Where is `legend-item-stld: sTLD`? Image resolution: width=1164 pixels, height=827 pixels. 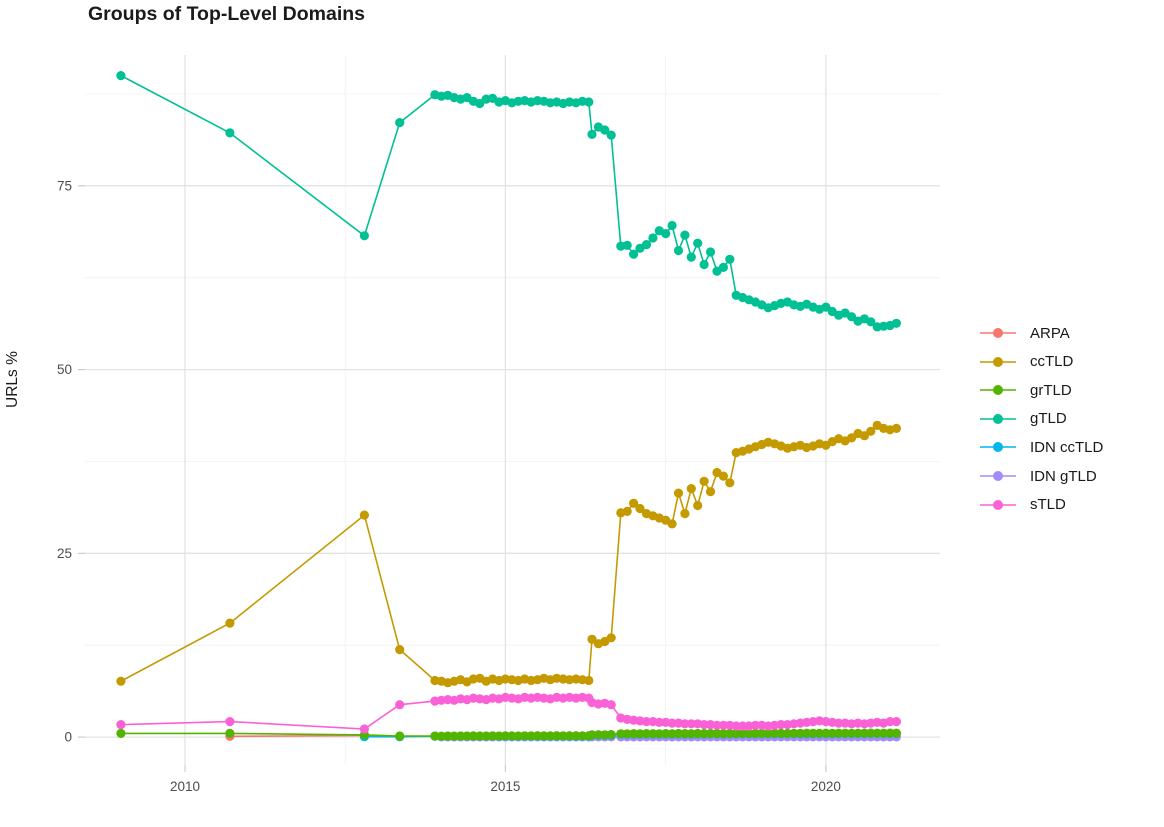
legend-item-stld: sTLD is located at coordinates (1022, 505).